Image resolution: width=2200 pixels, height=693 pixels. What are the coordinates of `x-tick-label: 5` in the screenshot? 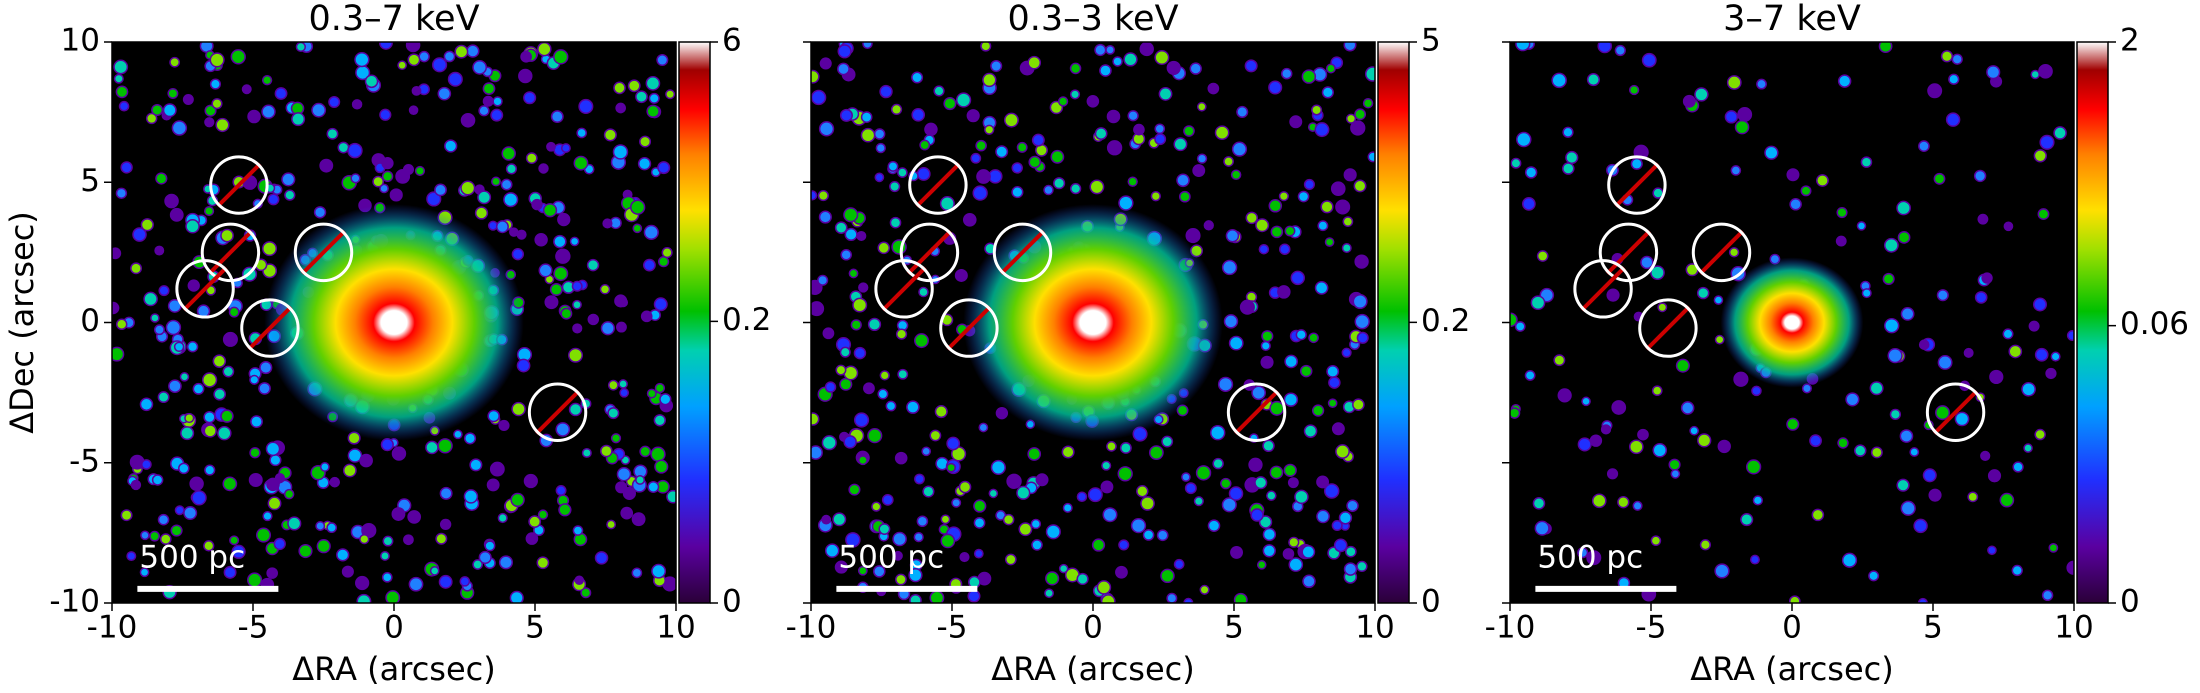 It's located at (535, 628).